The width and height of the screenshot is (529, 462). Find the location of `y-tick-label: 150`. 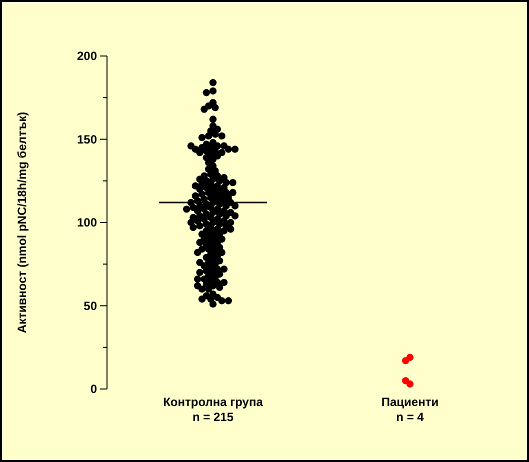

y-tick-label: 150 is located at coordinates (87, 139).